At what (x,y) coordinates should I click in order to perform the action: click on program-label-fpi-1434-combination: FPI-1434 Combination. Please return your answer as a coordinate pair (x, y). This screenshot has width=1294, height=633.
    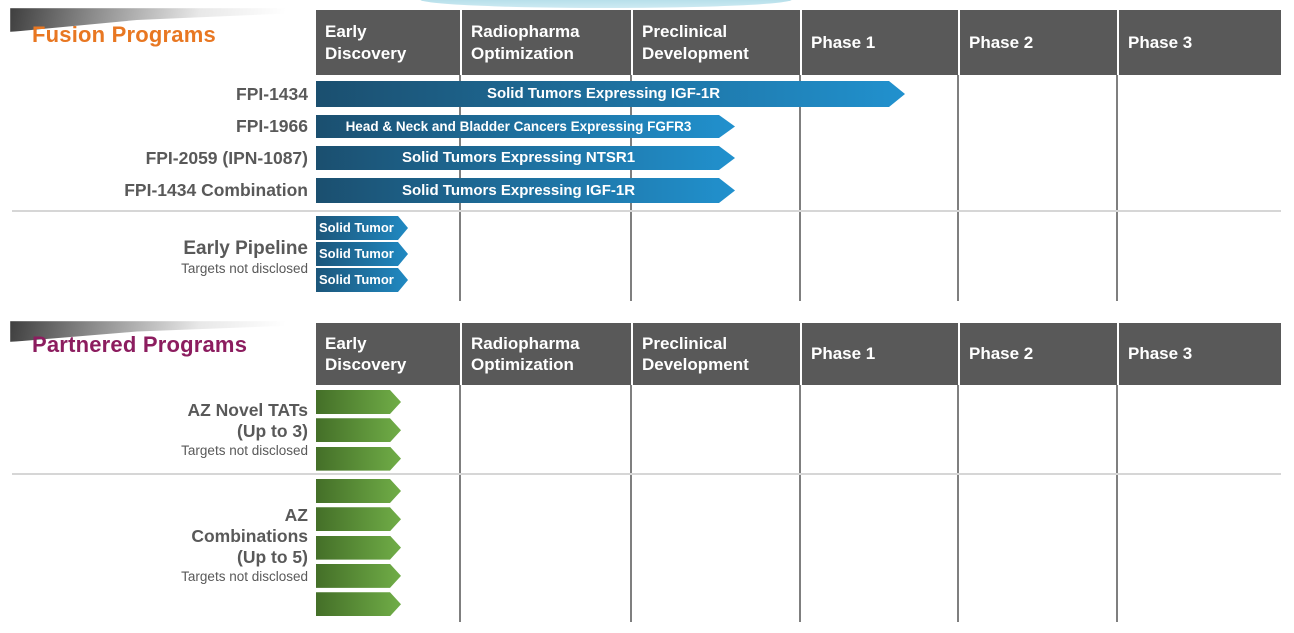
    Looking at the image, I should click on (216, 190).